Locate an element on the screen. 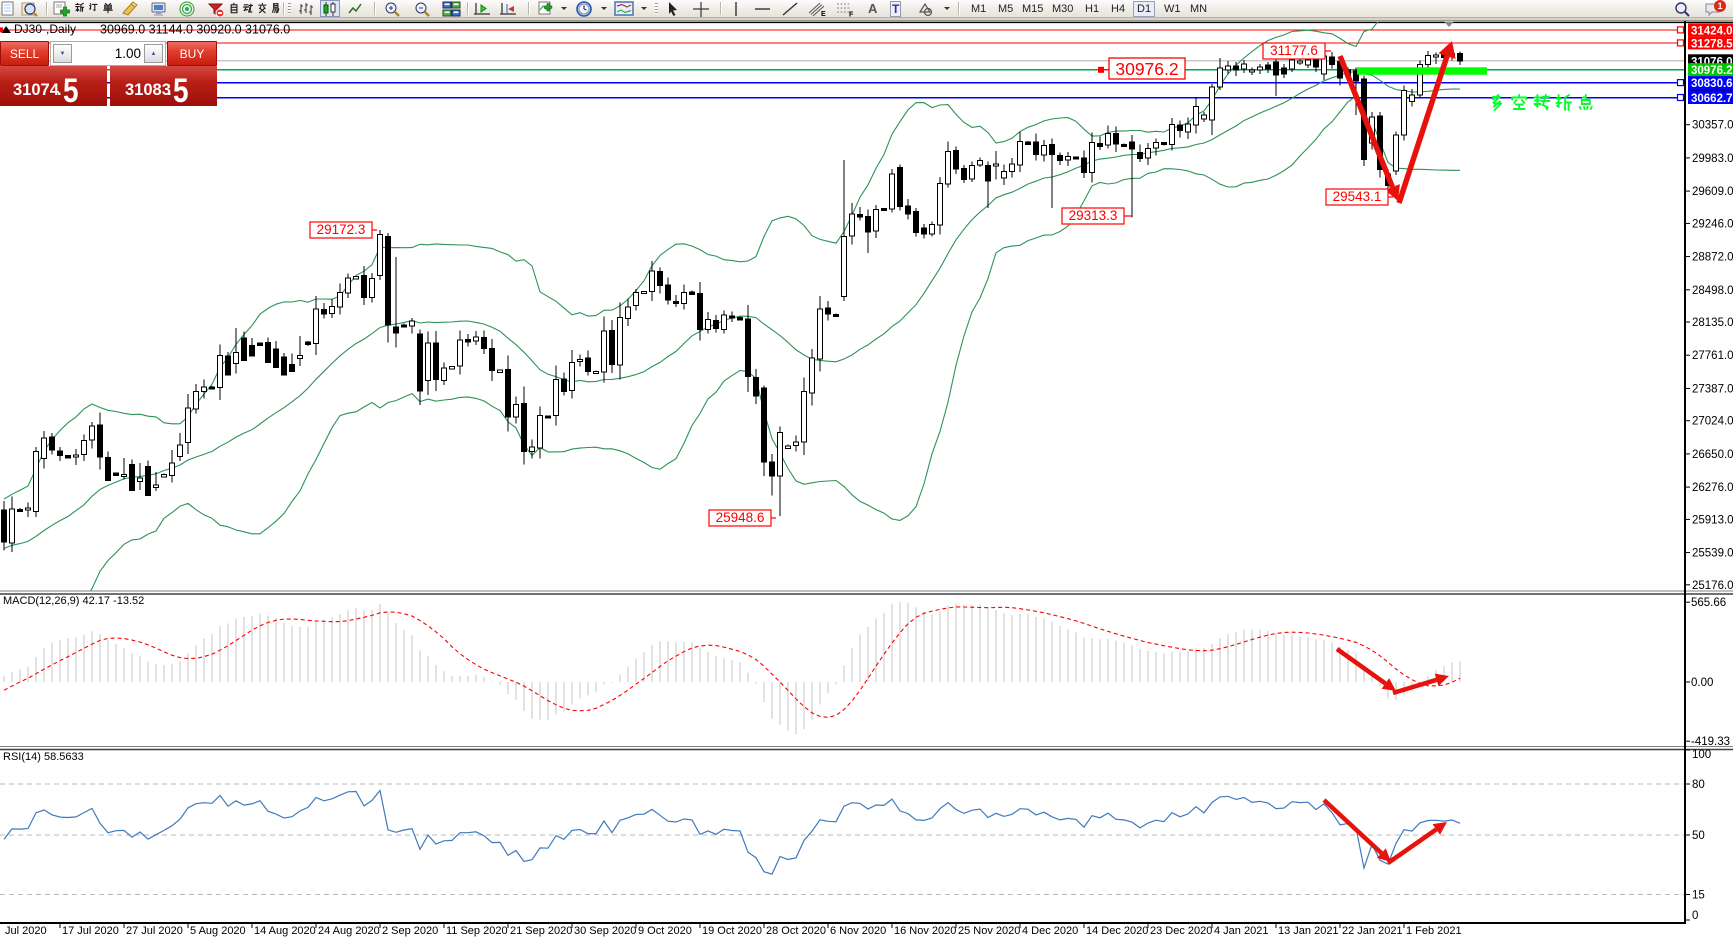 Image resolution: width=1733 pixels, height=945 pixels. svg-text: Jul 2020 is located at coordinates (26, 931).